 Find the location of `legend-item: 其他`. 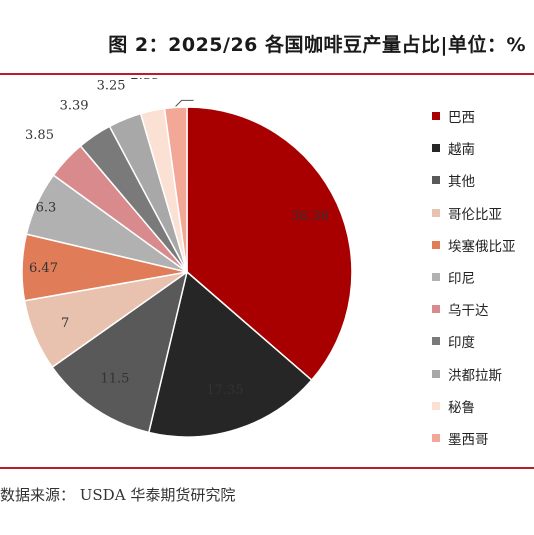

legend-item: 其他 is located at coordinates (474, 180).